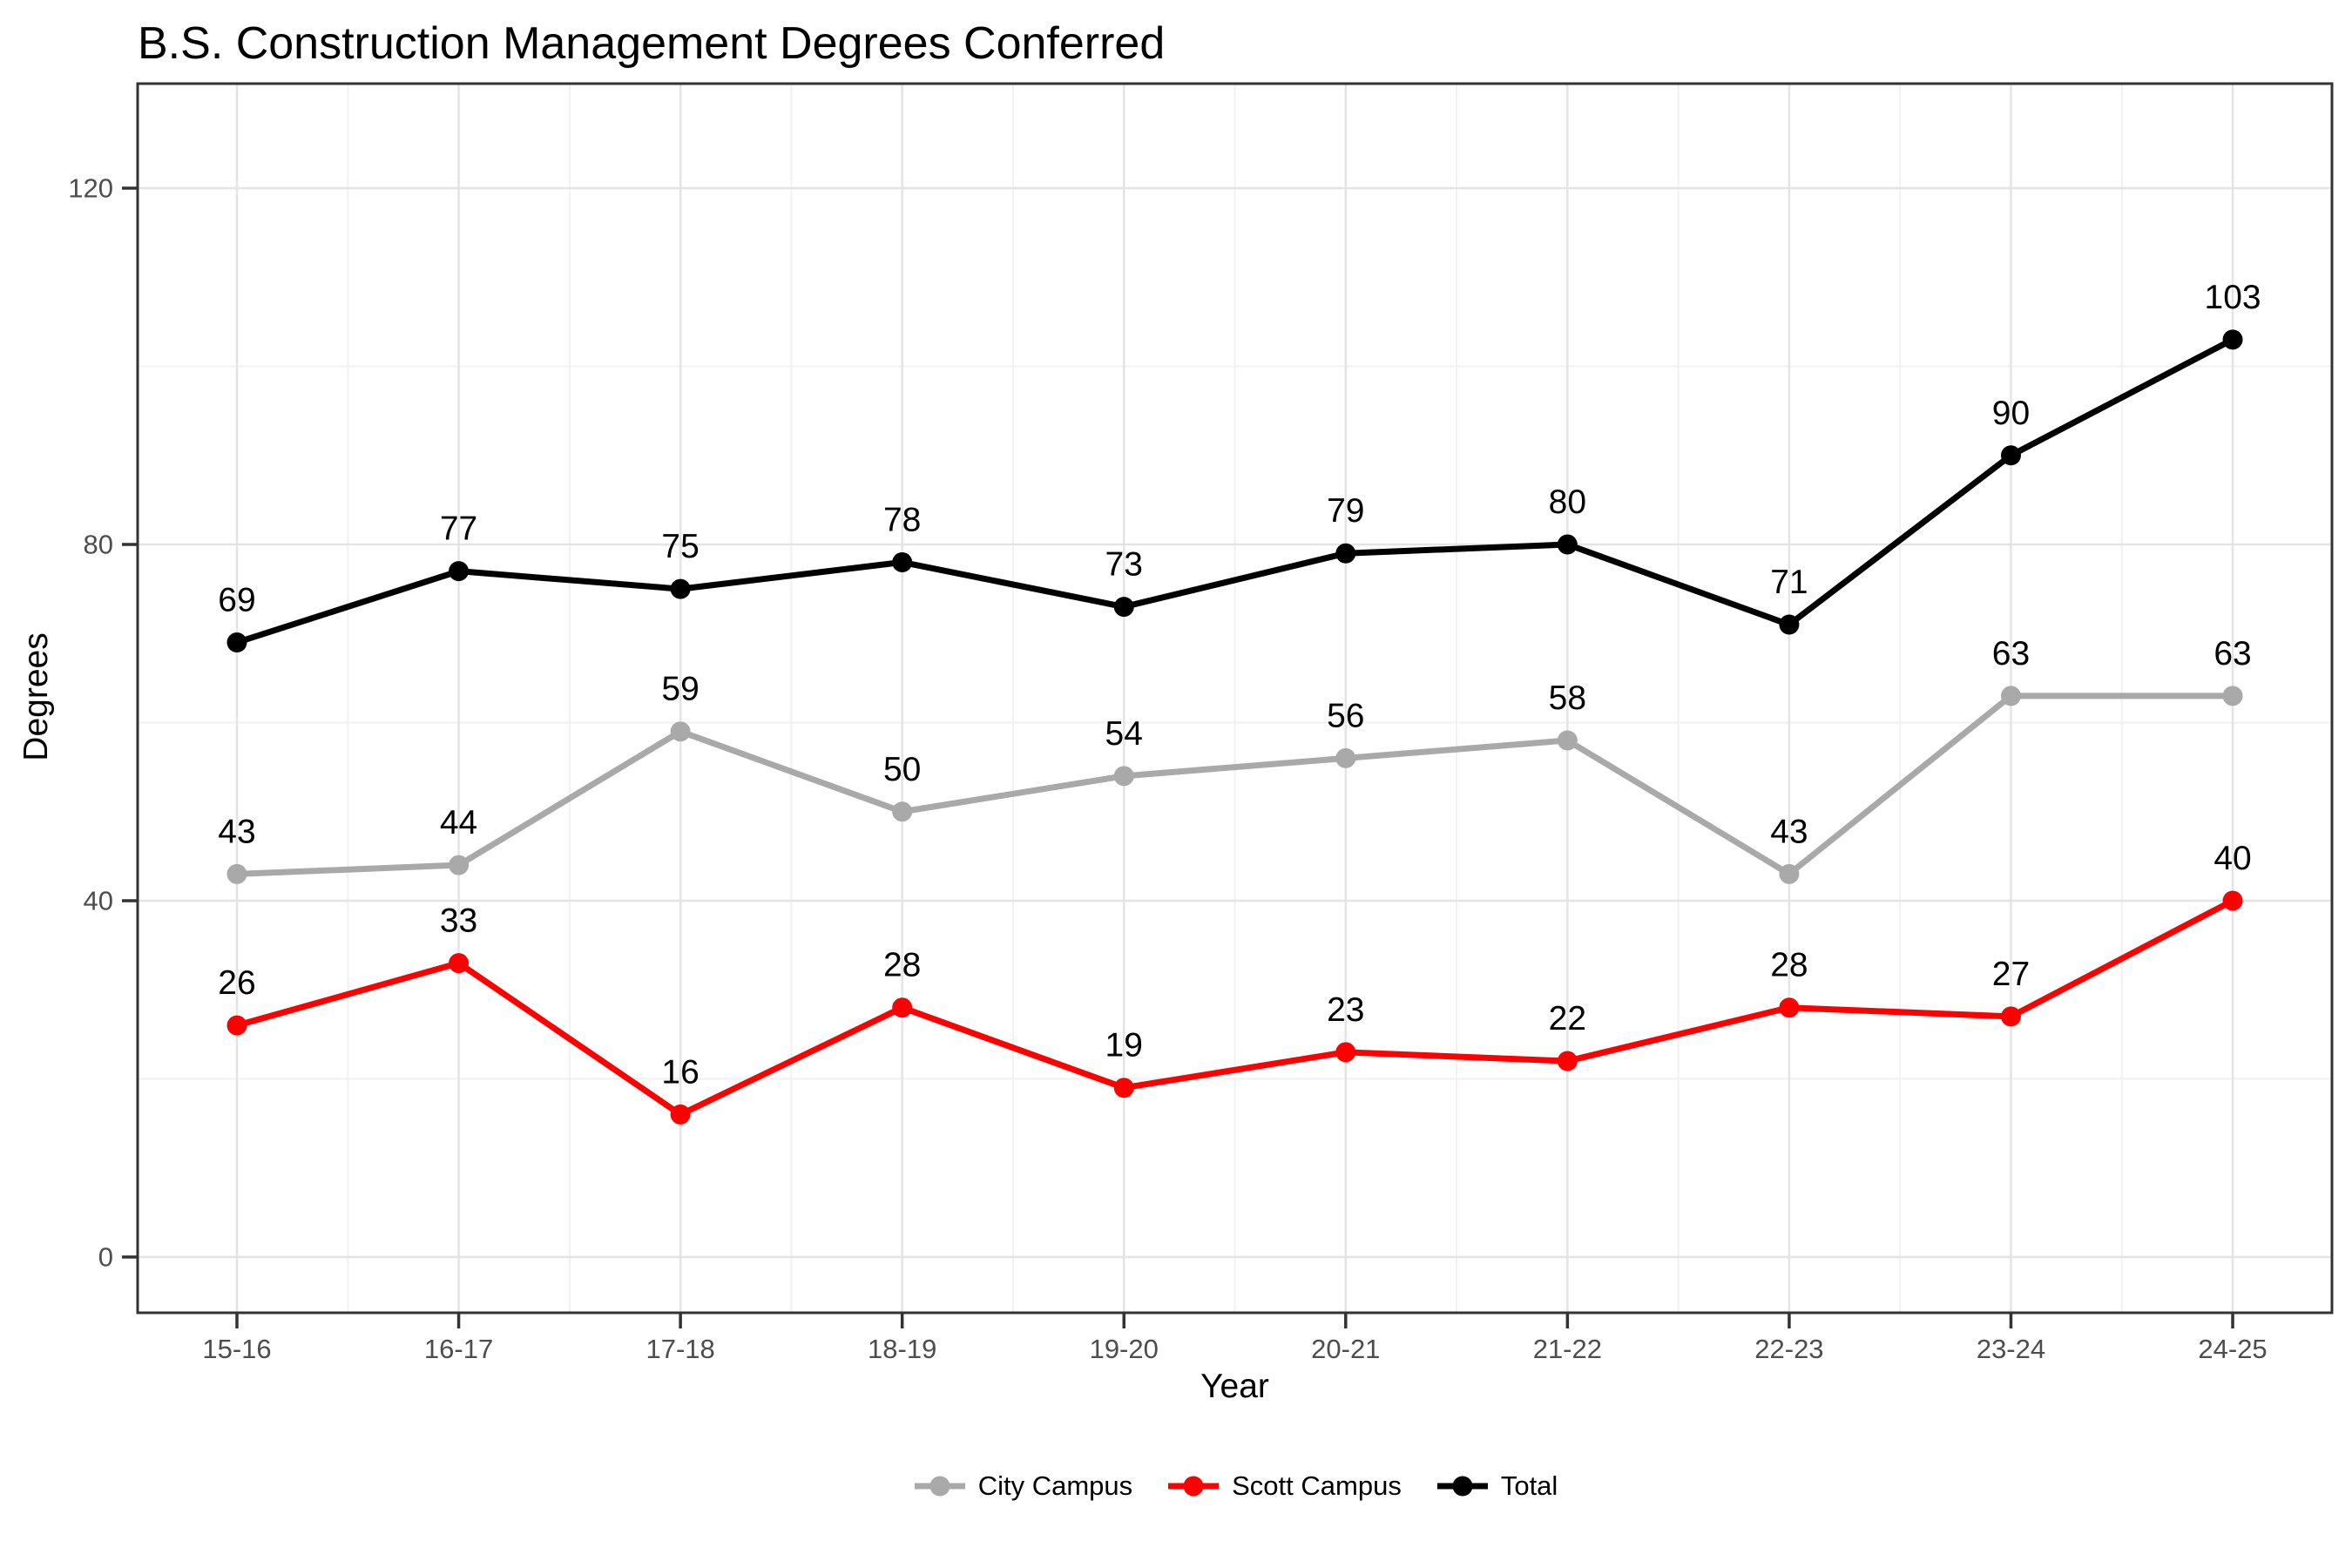  I want to click on legend-item-total: Total, so click(1497, 1486).